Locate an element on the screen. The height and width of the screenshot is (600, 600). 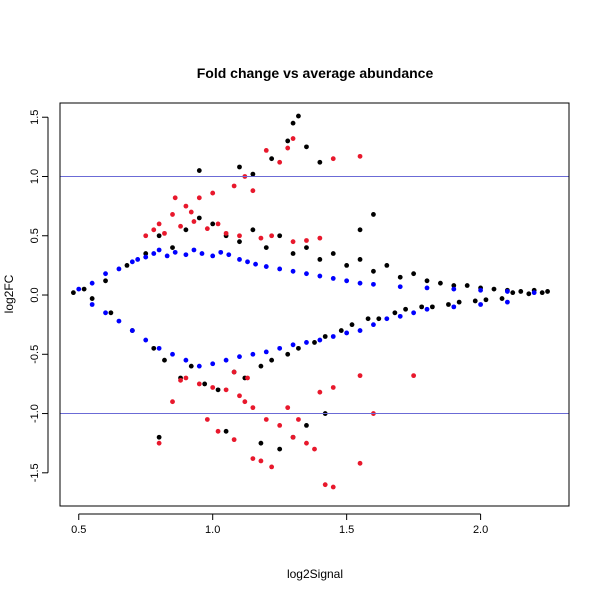
chart-title: Fold change vs average abundance is located at coordinates (315, 73).